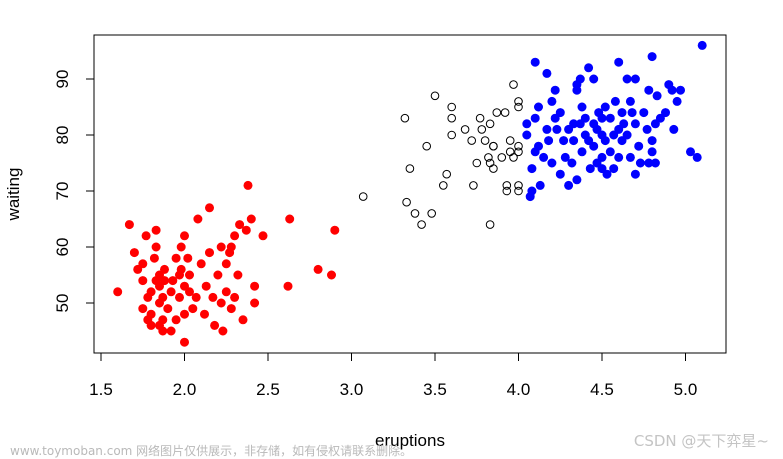 This screenshot has width=783, height=459. I want to click on y-tick-label: 80, so click(62, 135).